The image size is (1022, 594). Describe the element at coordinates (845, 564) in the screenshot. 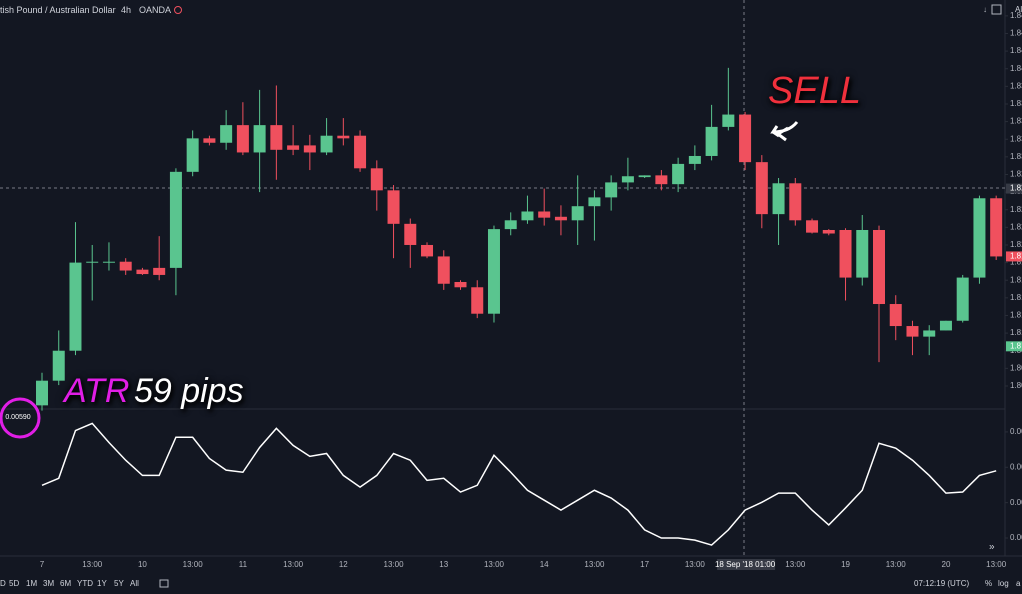

I see `x-tick-label: 19` at that location.